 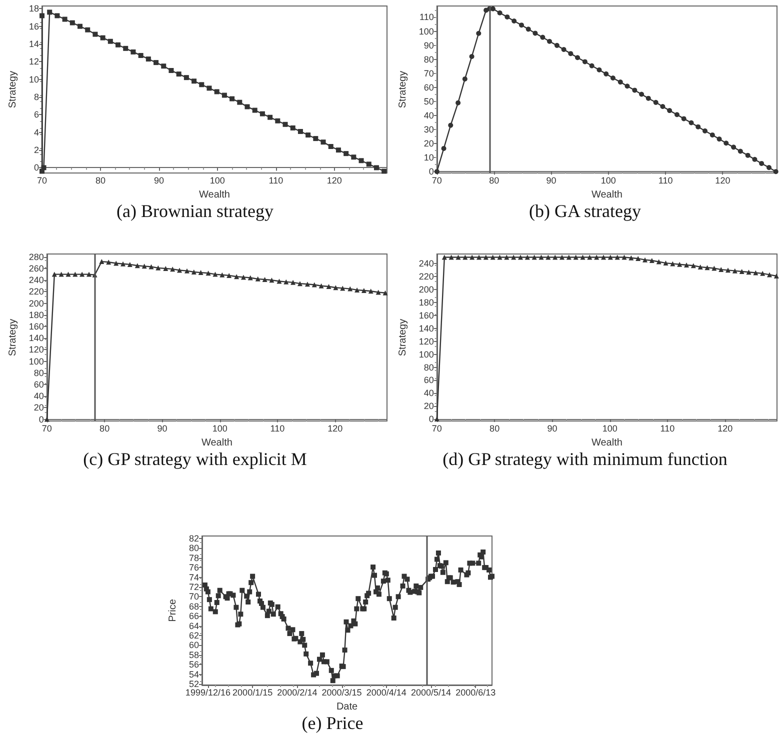 I want to click on x-tick-label: 2000/3/15, so click(x=342, y=693).